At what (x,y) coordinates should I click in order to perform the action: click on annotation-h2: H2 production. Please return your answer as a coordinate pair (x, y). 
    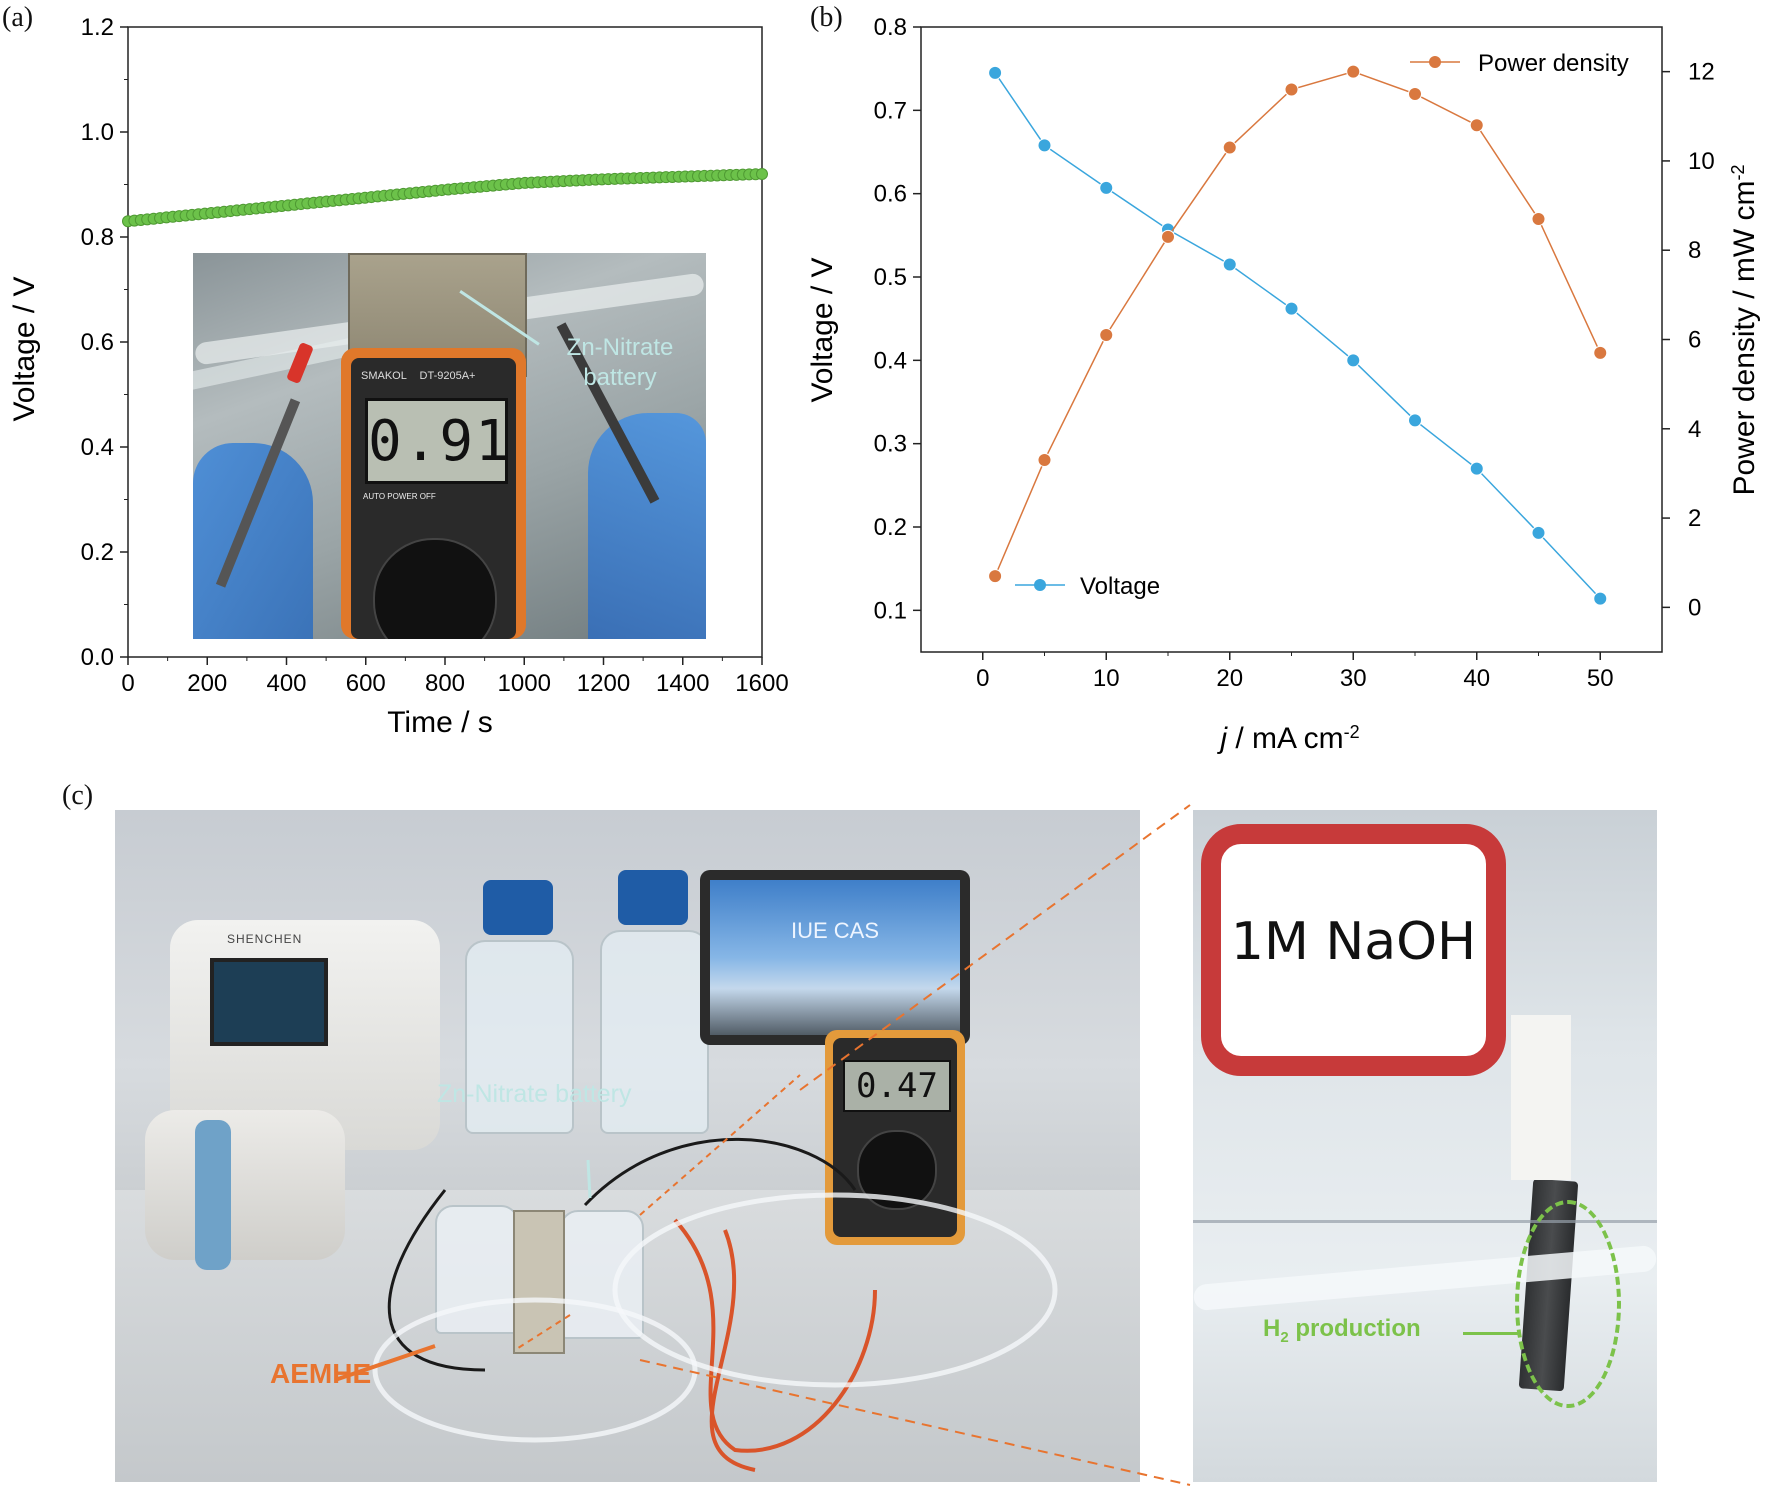
    Looking at the image, I should click on (1342, 1330).